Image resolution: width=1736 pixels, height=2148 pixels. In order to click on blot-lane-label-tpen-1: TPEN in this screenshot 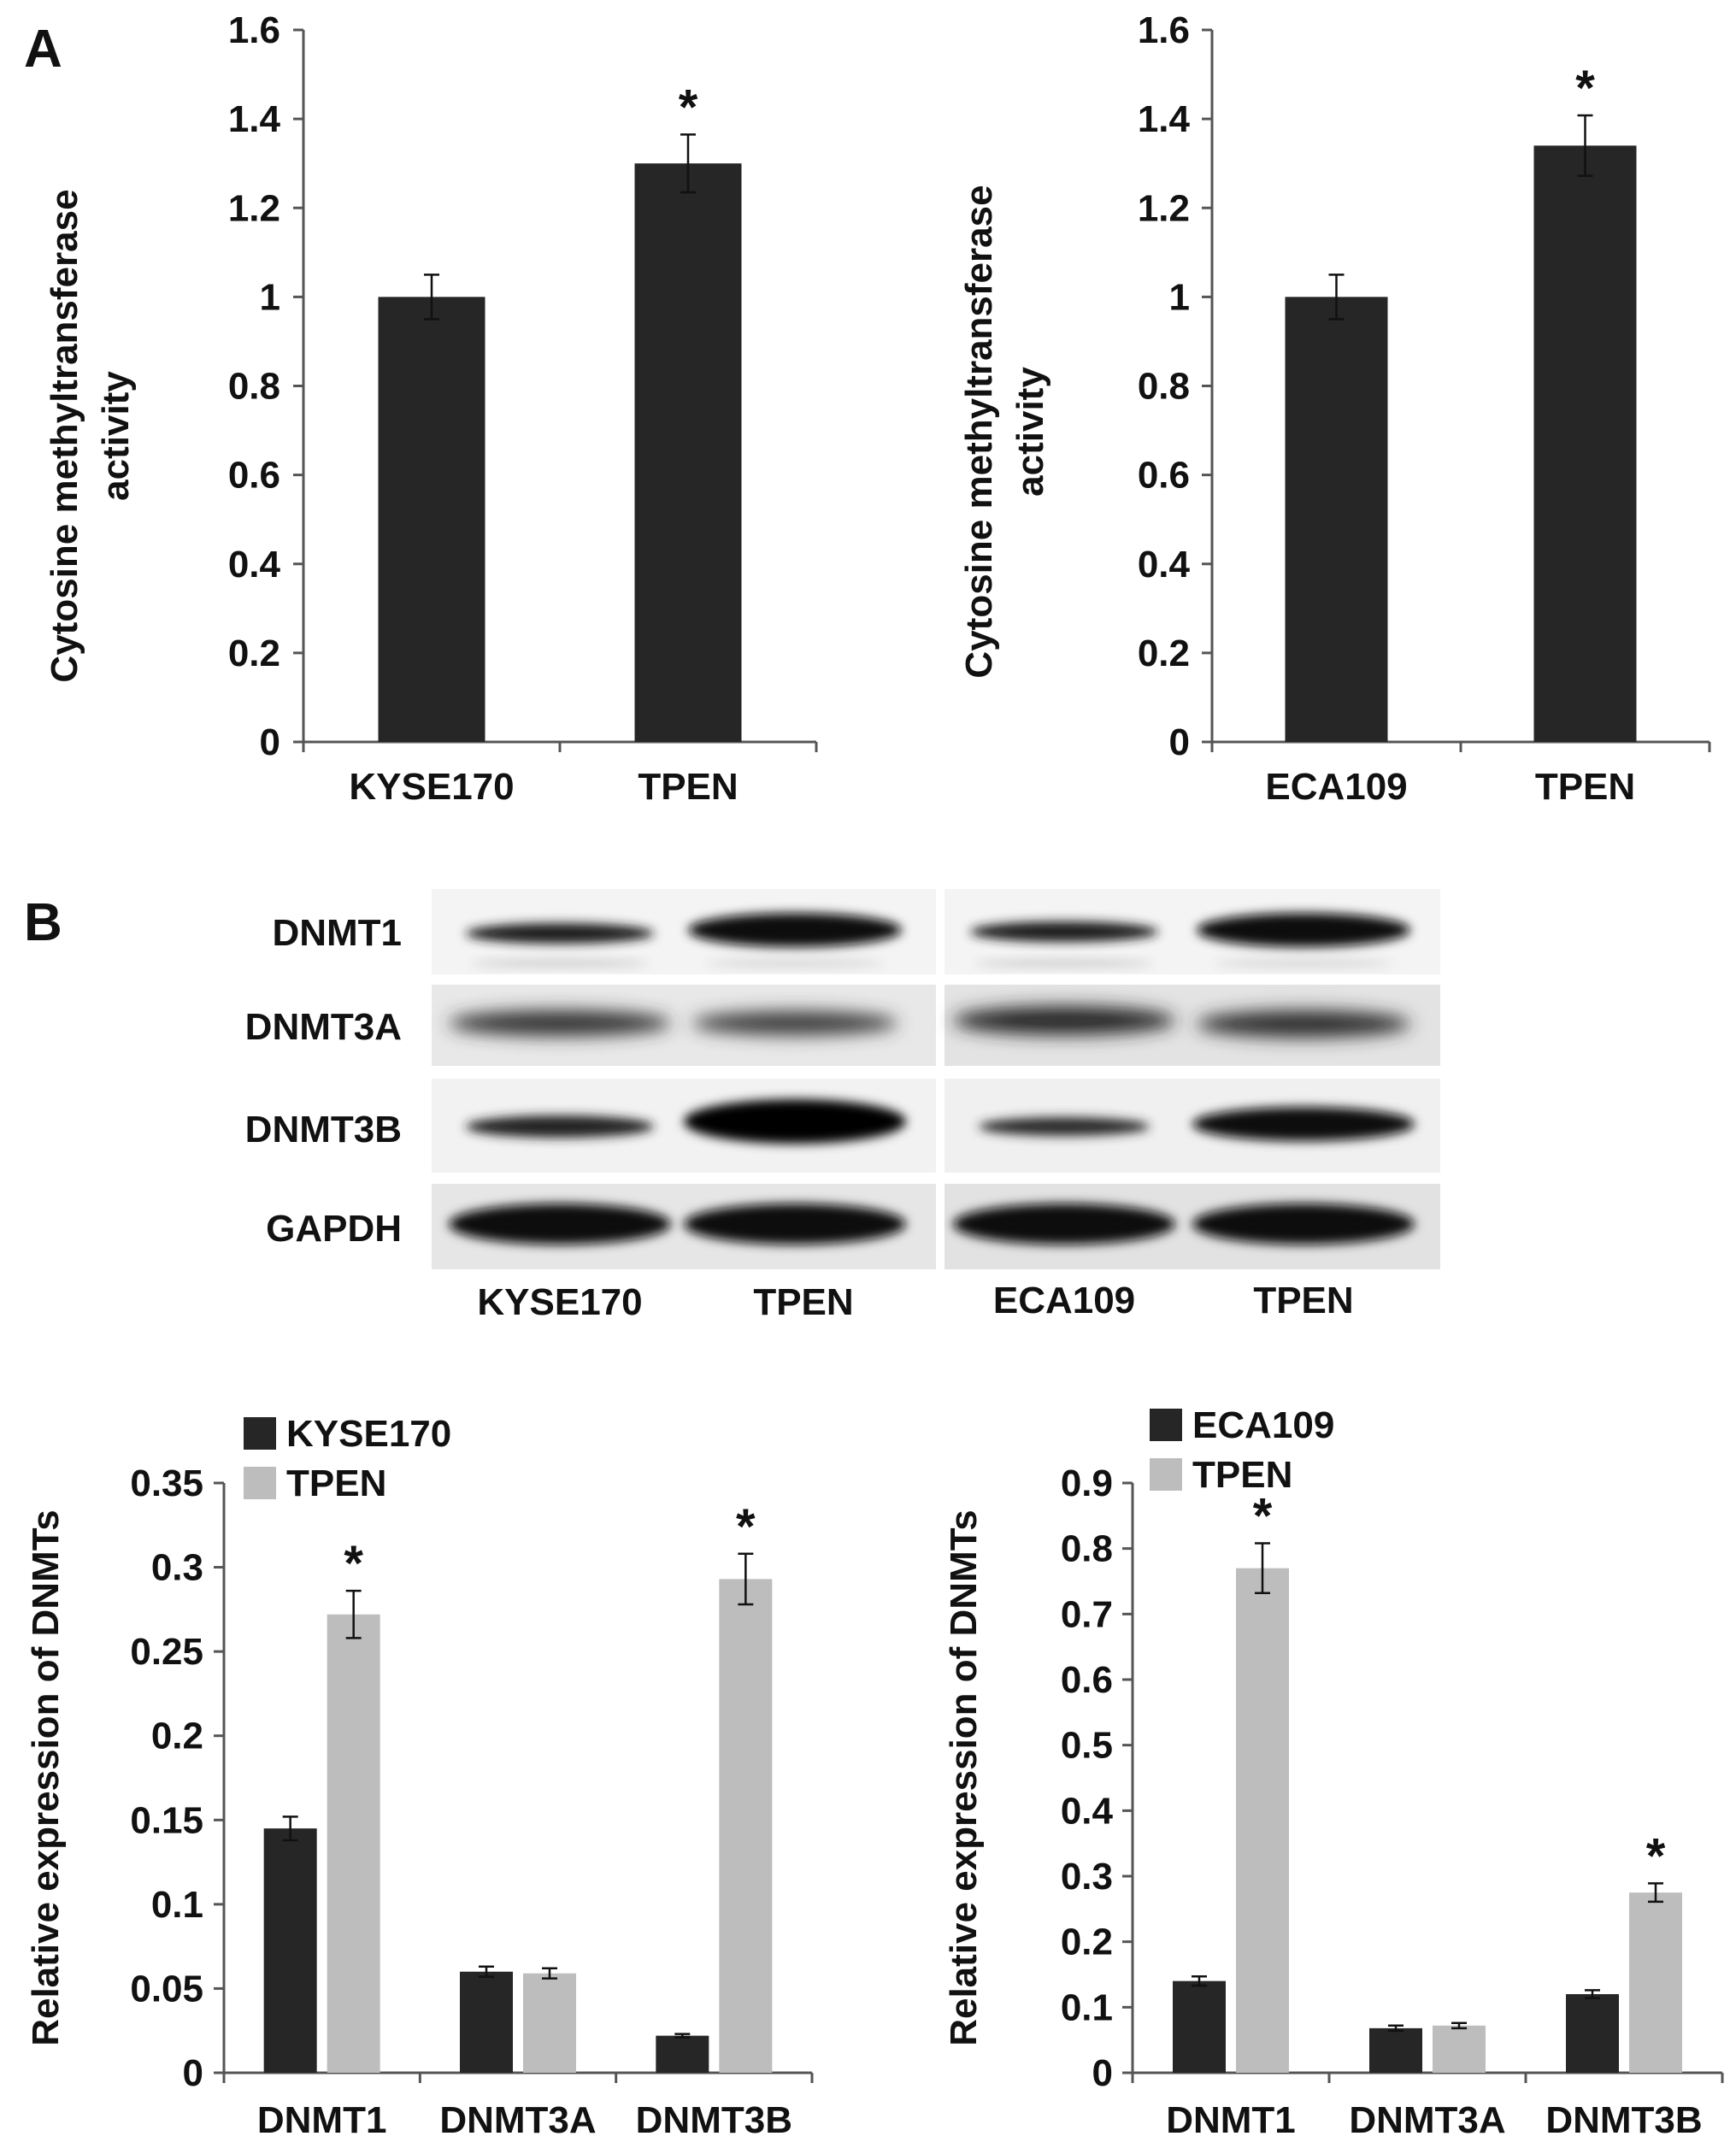, I will do `click(803, 1302)`.